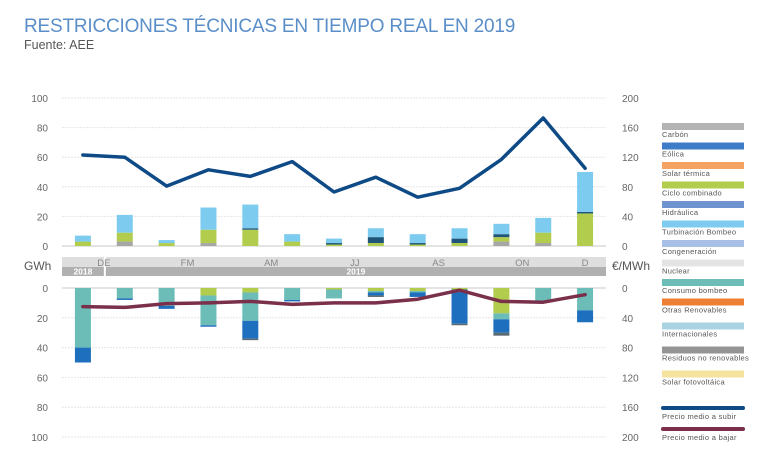  Describe the element at coordinates (703, 326) in the screenshot. I see `legend-swatch-internacionales` at that location.